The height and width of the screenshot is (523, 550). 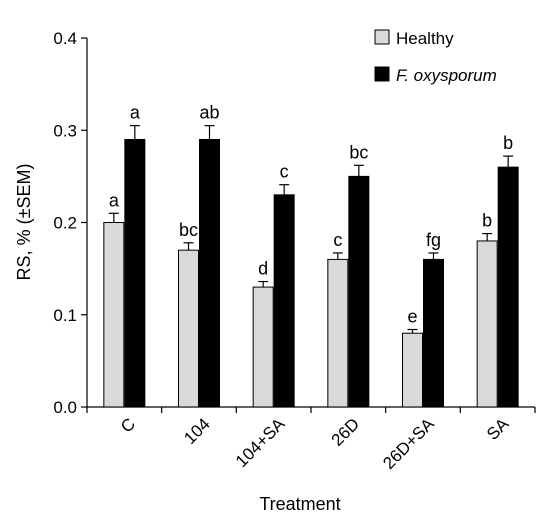 I want to click on y-tick-label: 0.4, so click(x=65, y=38).